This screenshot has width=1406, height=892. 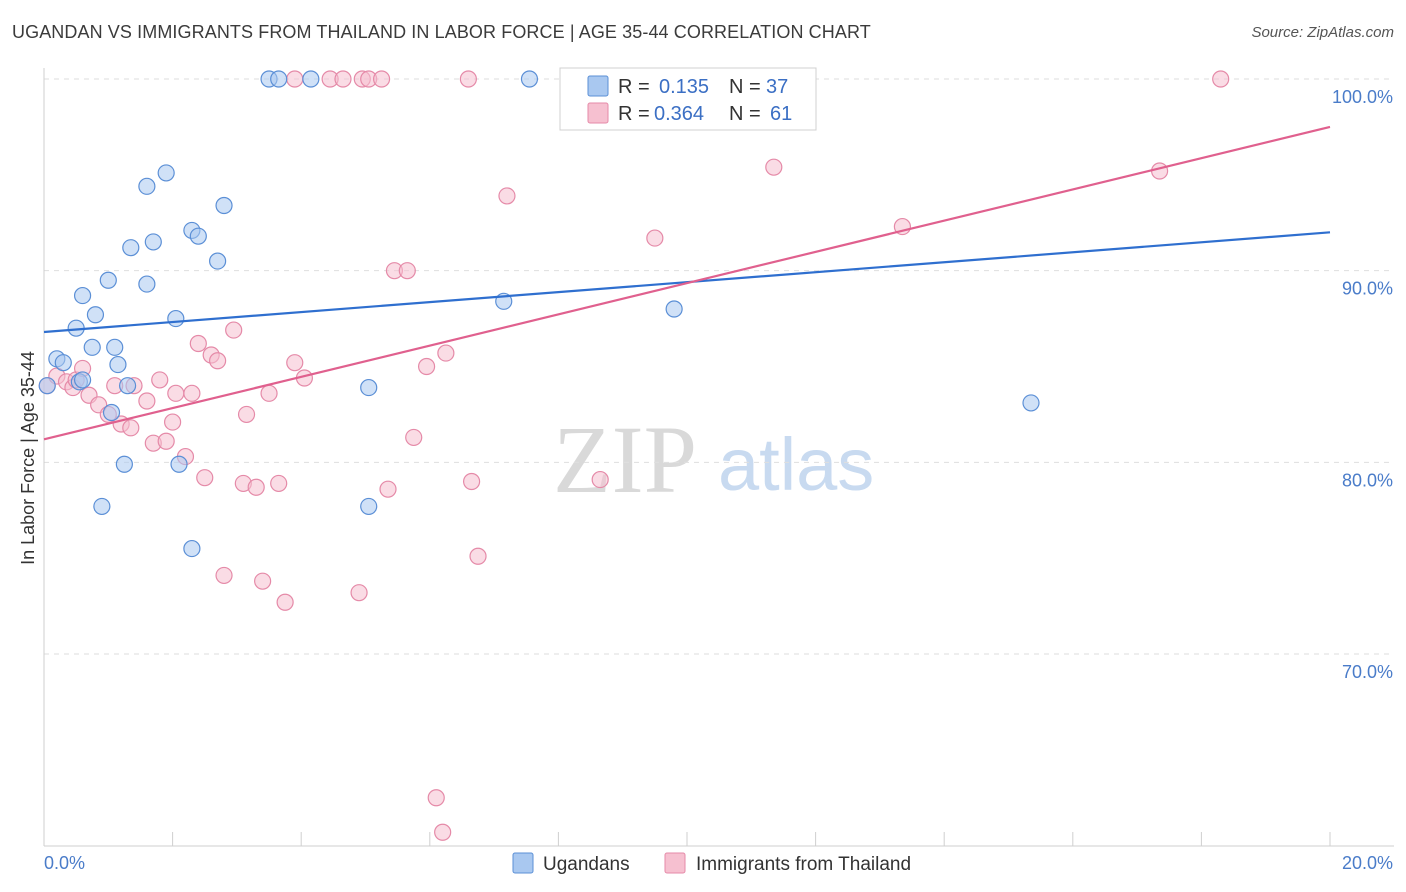 What do you see at coordinates (684, 87) in the screenshot?
I see `legend-r-value-1: 0.135` at bounding box center [684, 87].